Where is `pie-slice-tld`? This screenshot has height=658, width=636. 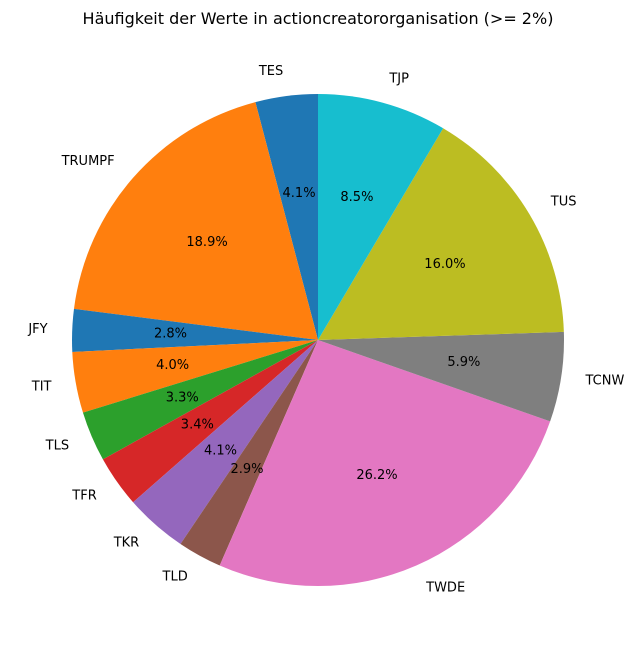
pie-slice-tld is located at coordinates (249, 453).